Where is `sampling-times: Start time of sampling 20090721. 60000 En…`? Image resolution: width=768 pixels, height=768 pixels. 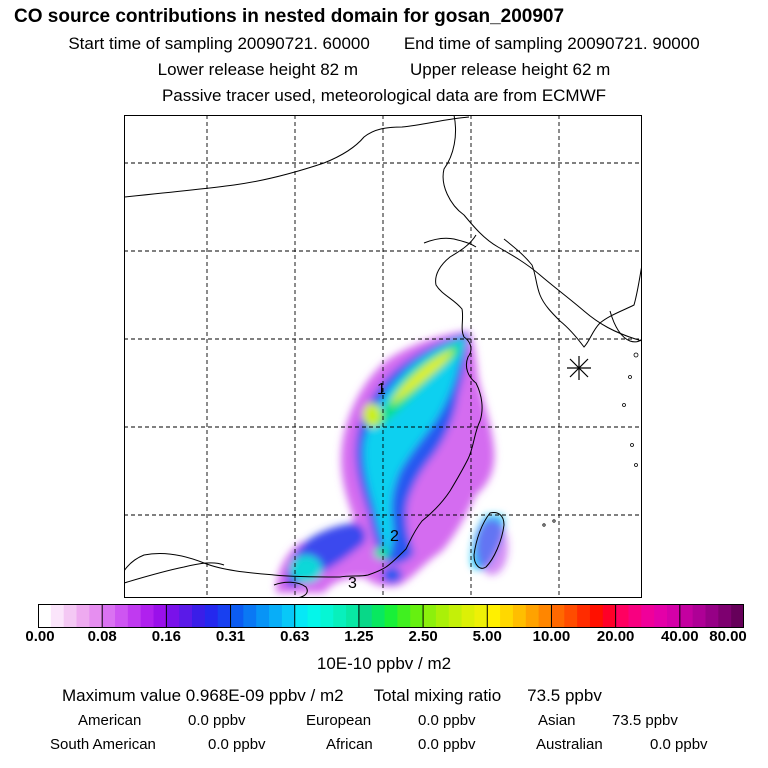 sampling-times: Start time of sampling 20090721. 60000 En… is located at coordinates (384, 44).